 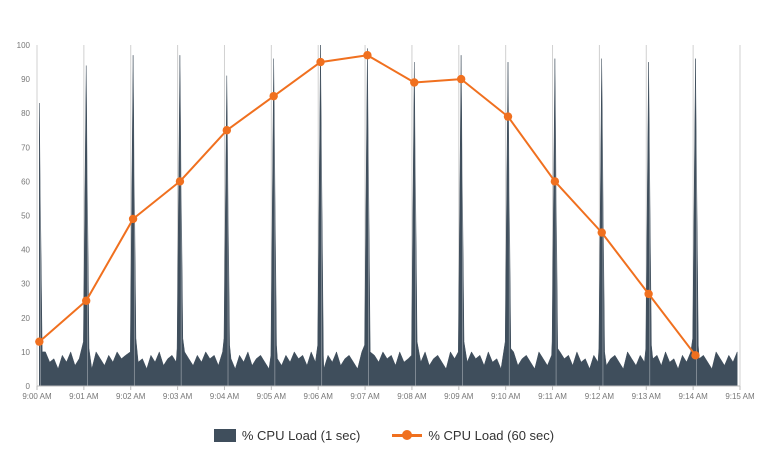 I want to click on y-tick-label: 40, so click(x=25, y=250).